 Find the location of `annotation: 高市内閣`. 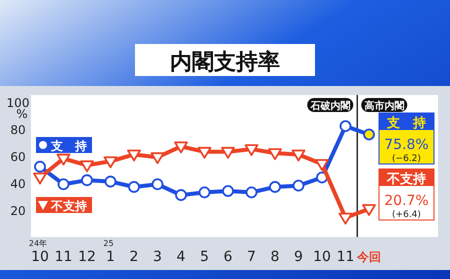

annotation: 高市内閣 is located at coordinates (384, 106).